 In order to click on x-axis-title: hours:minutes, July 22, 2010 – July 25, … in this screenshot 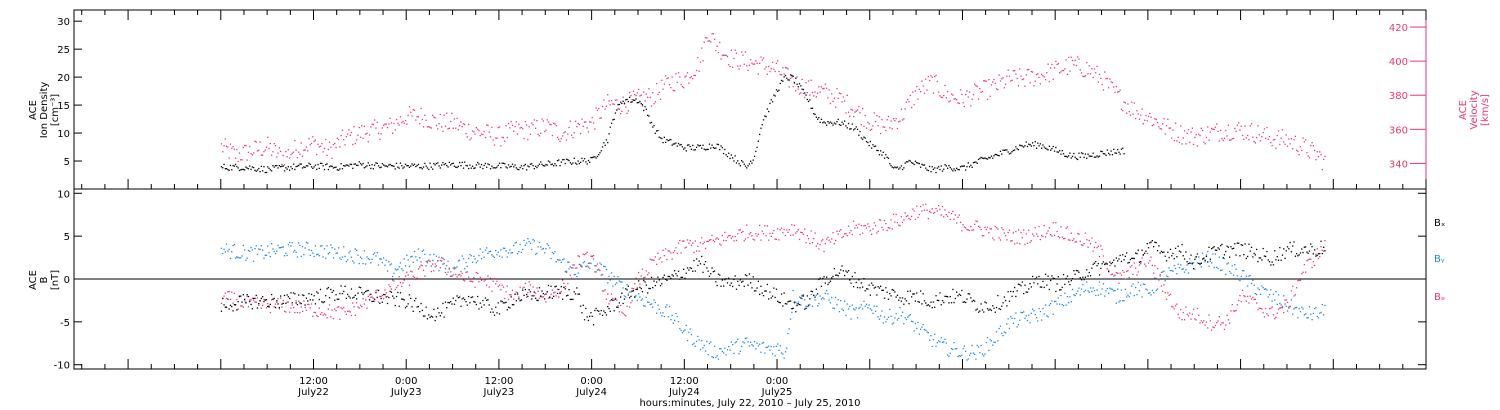, I will do `click(749, 403)`.